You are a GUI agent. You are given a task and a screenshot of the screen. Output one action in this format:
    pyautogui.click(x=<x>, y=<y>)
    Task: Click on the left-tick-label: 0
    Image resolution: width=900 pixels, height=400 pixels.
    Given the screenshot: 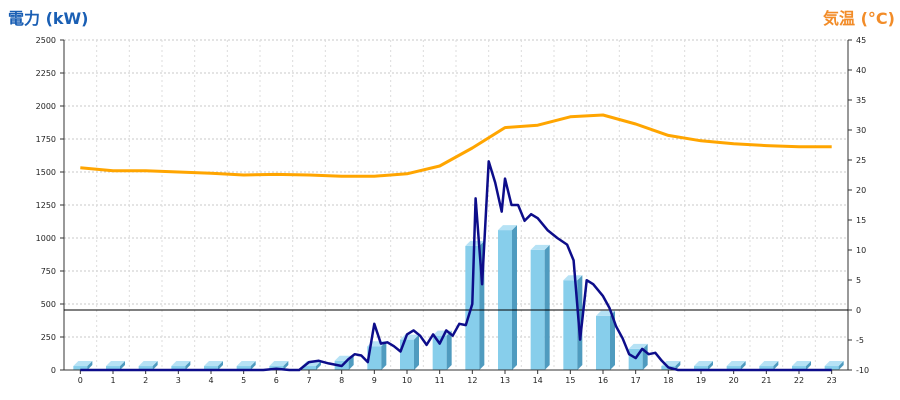 What is the action you would take?
    pyautogui.click(x=53, y=370)
    